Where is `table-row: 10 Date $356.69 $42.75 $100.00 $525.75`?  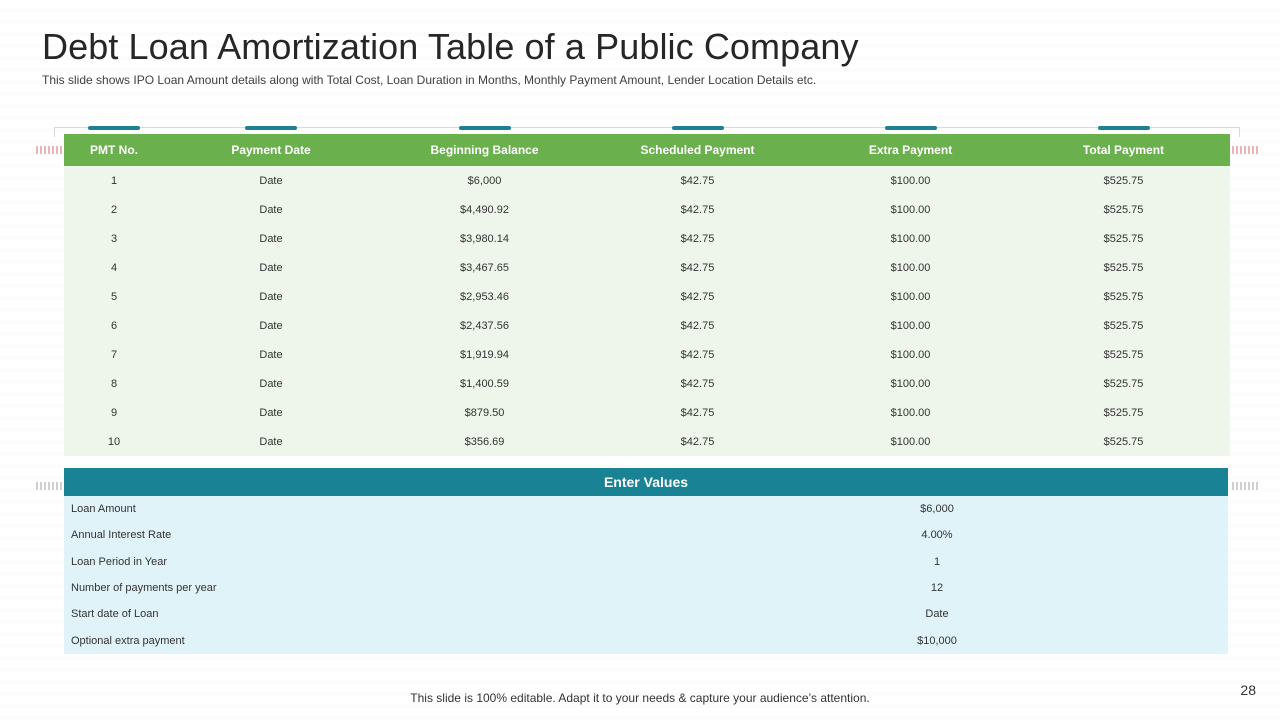
table-row: 10 Date $356.69 $42.75 $100.00 $525.75 is located at coordinates (647, 441).